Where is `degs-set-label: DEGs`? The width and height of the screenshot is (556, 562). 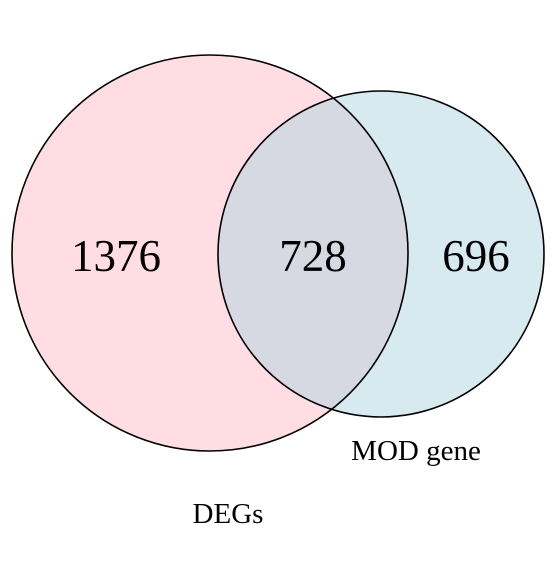
degs-set-label: DEGs is located at coordinates (228, 514).